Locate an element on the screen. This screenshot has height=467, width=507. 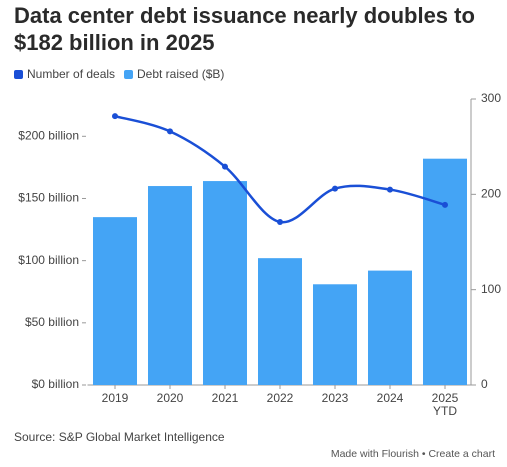
y-tick-label: $100 billion is located at coordinates (48, 260).